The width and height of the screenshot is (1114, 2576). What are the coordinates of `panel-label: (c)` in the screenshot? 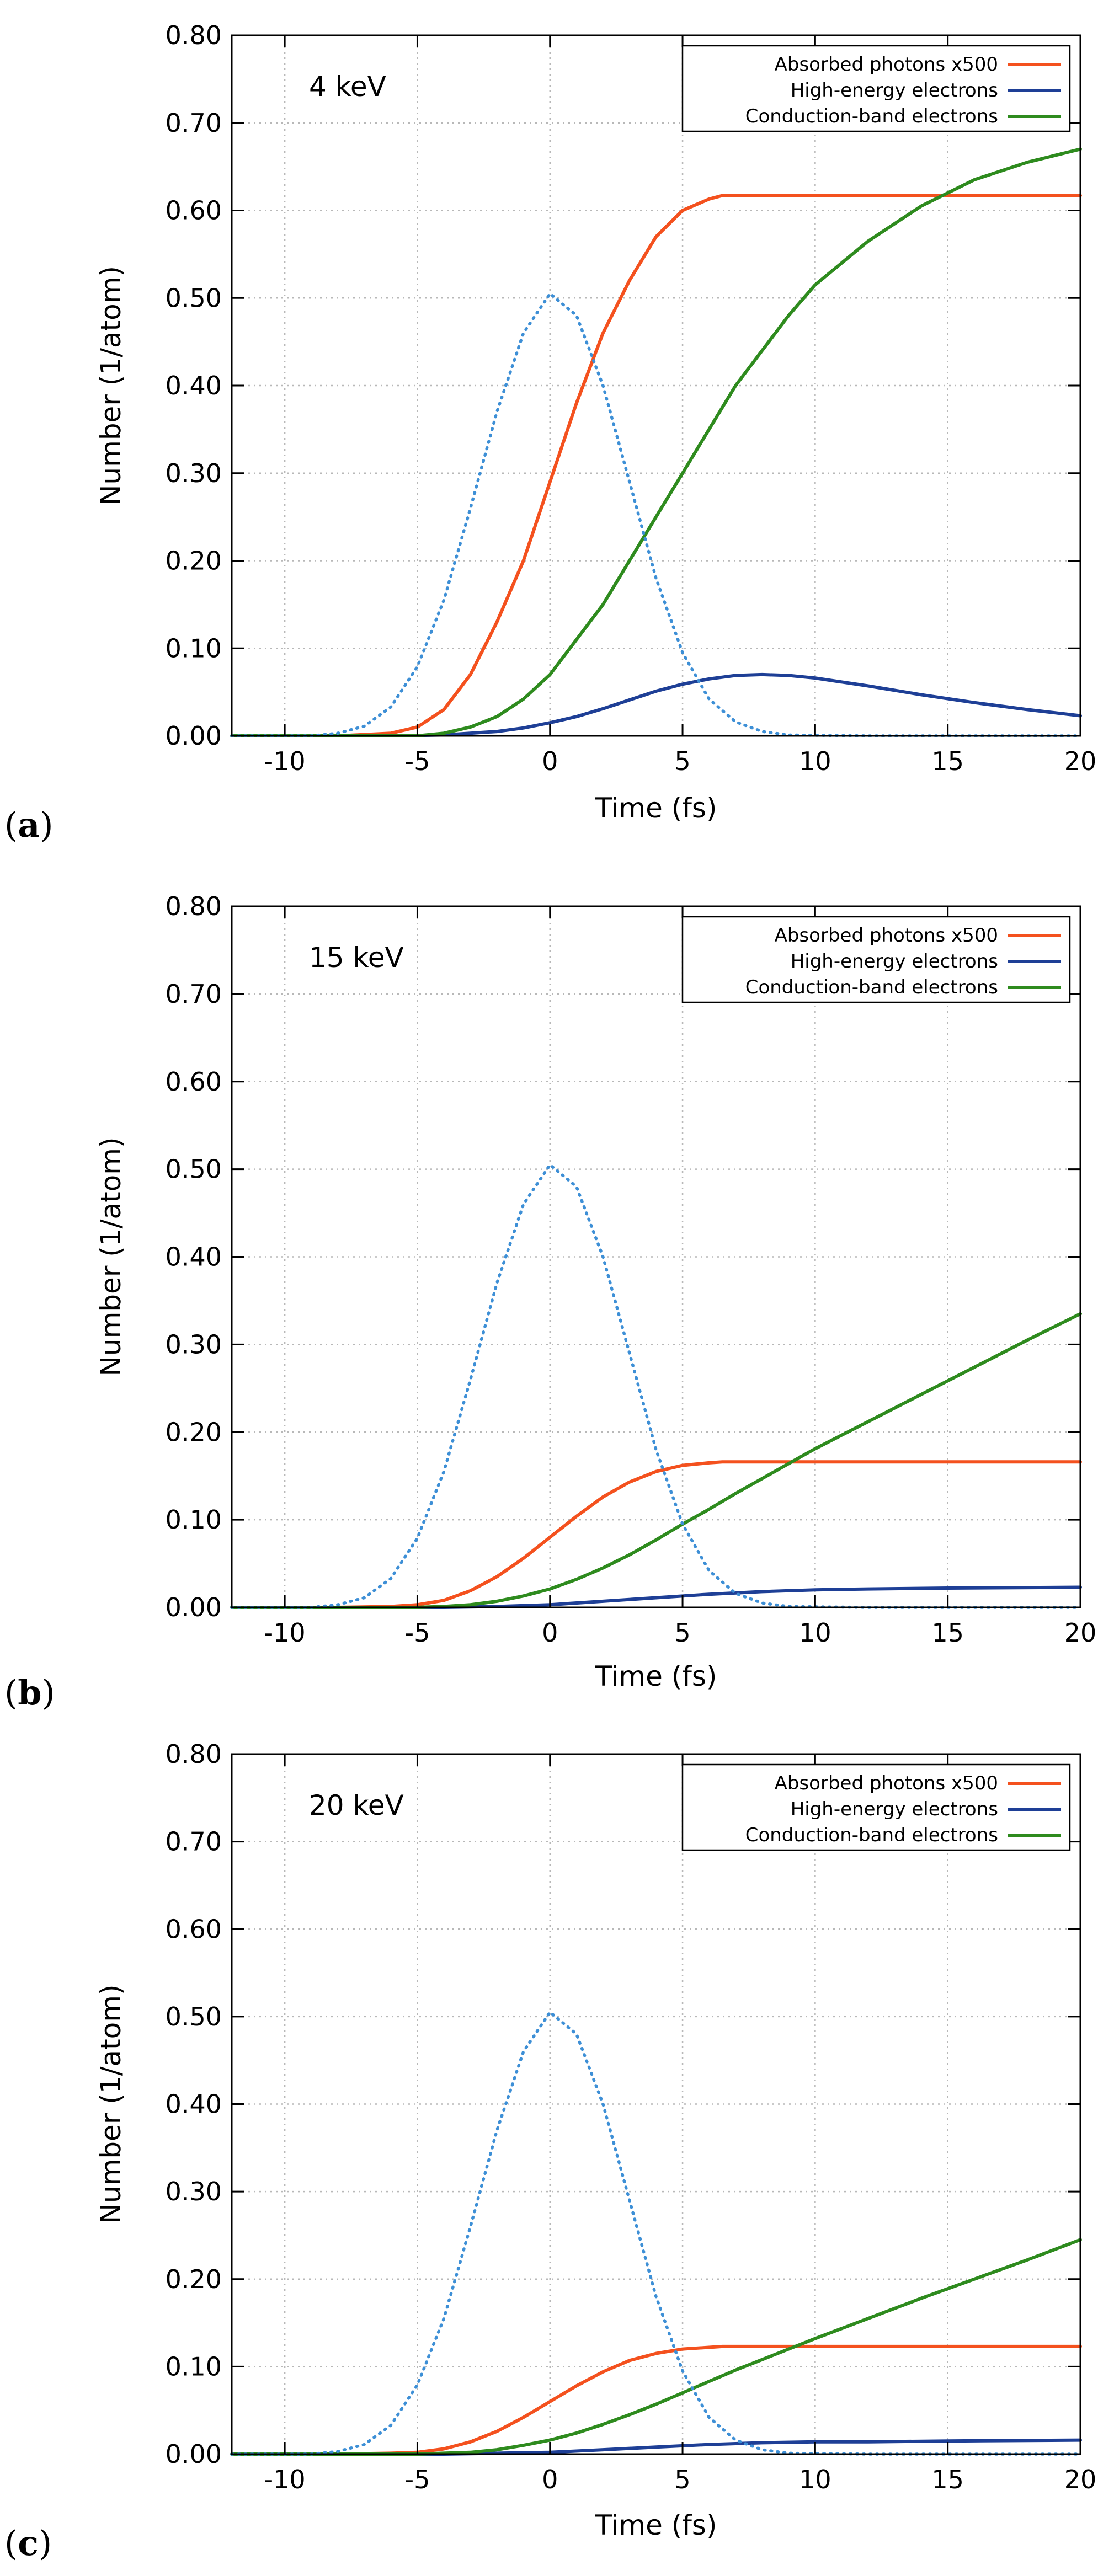 It's located at (28, 2543).